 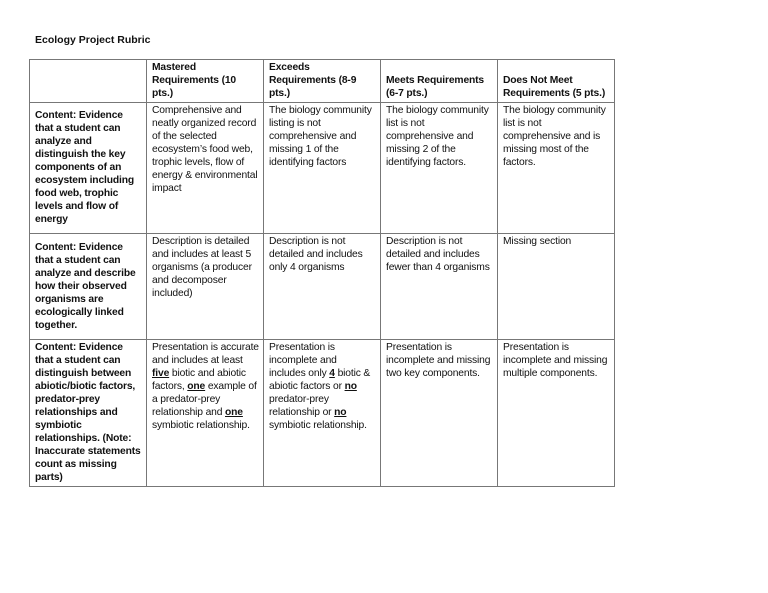 What do you see at coordinates (556, 286) in the screenshot?
I see `rubric-cell: Missing section` at bounding box center [556, 286].